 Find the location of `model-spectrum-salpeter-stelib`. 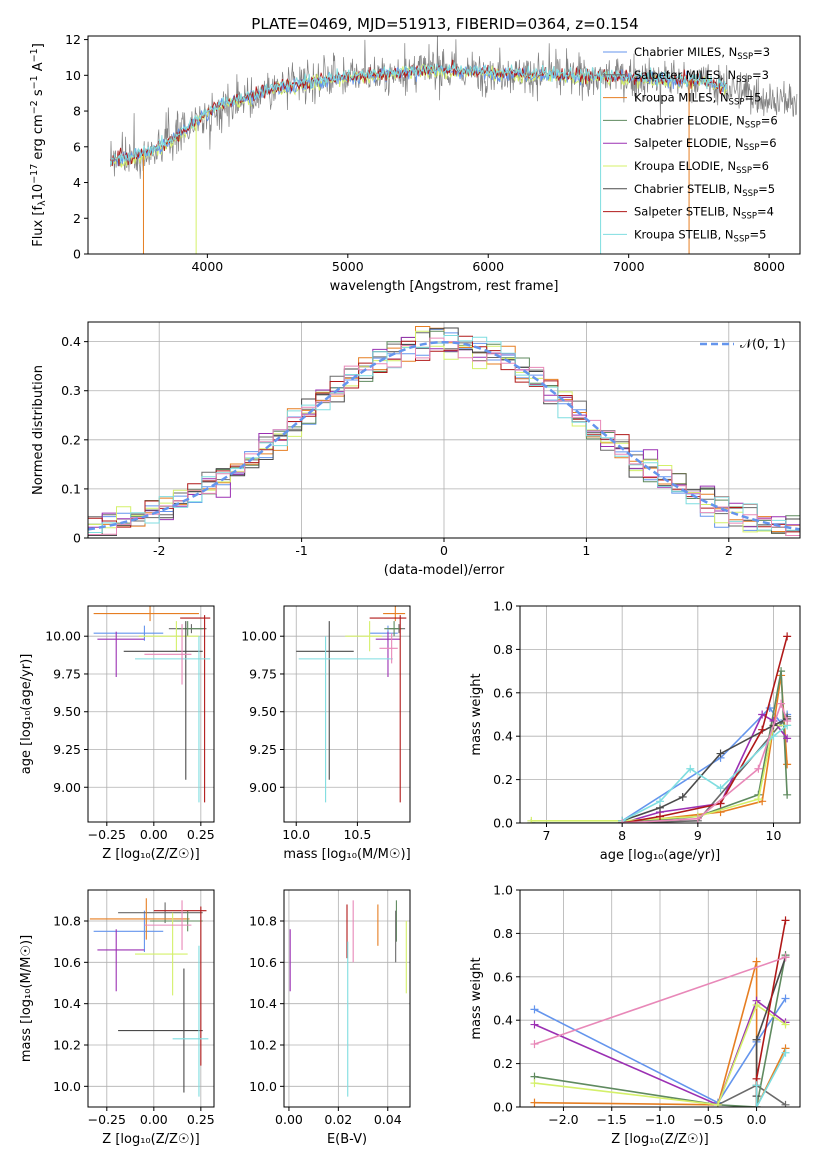

model-spectrum-salpeter-stelib is located at coordinates (418, 113).